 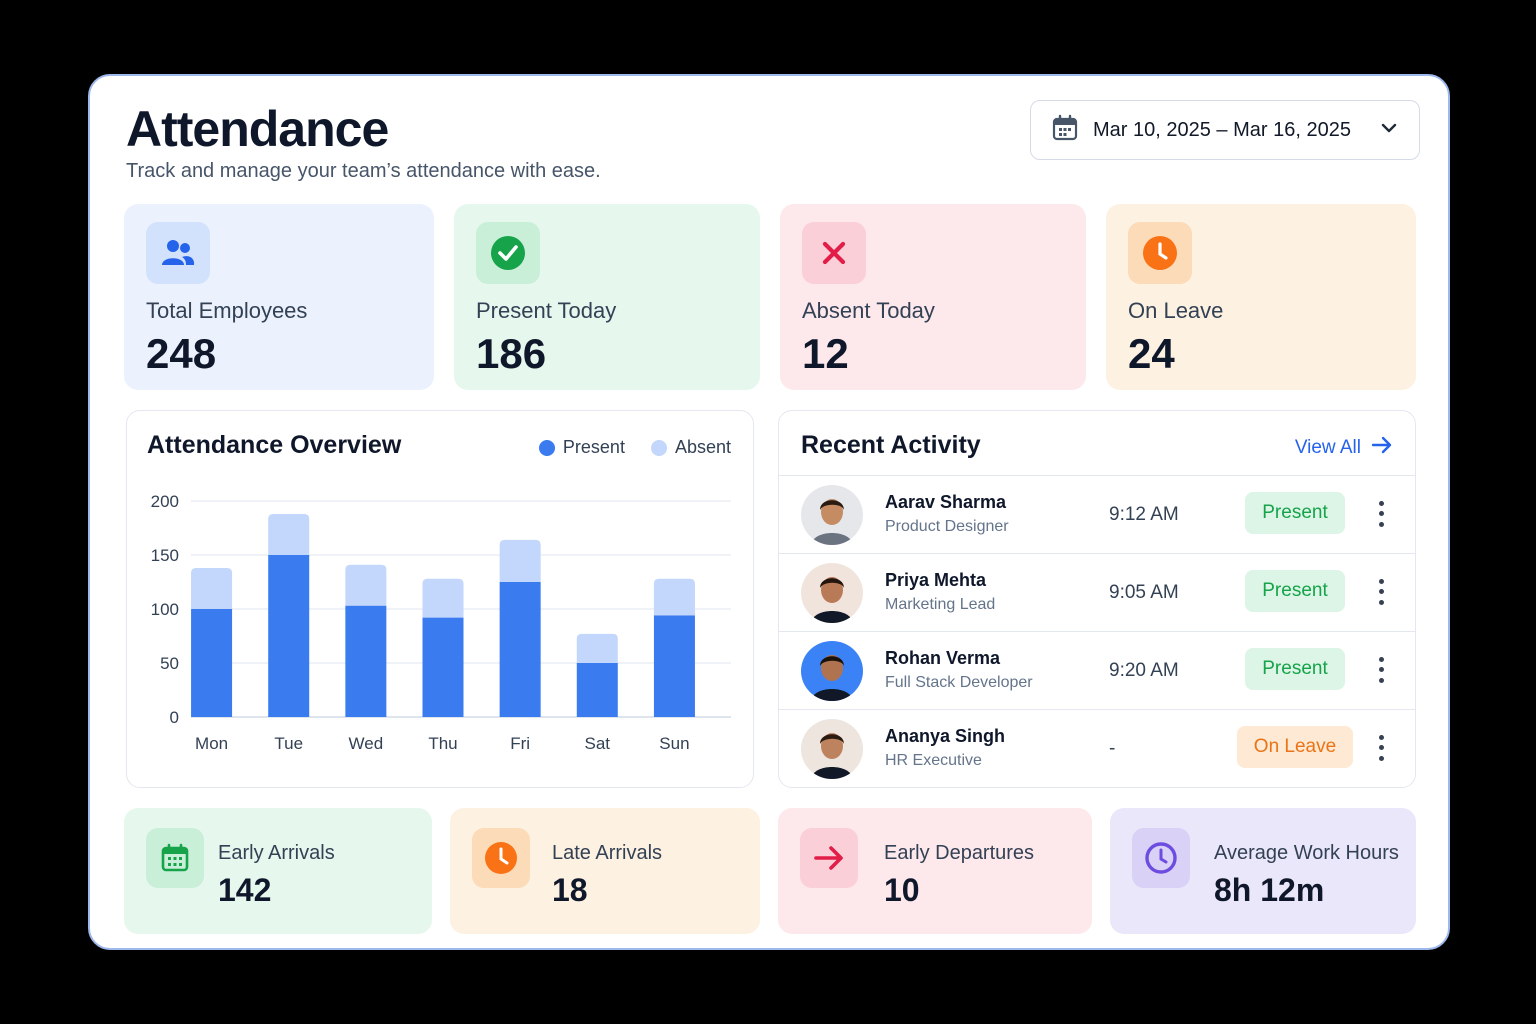 What do you see at coordinates (1344, 448) in the screenshot?
I see `view-all-link: View All` at bounding box center [1344, 448].